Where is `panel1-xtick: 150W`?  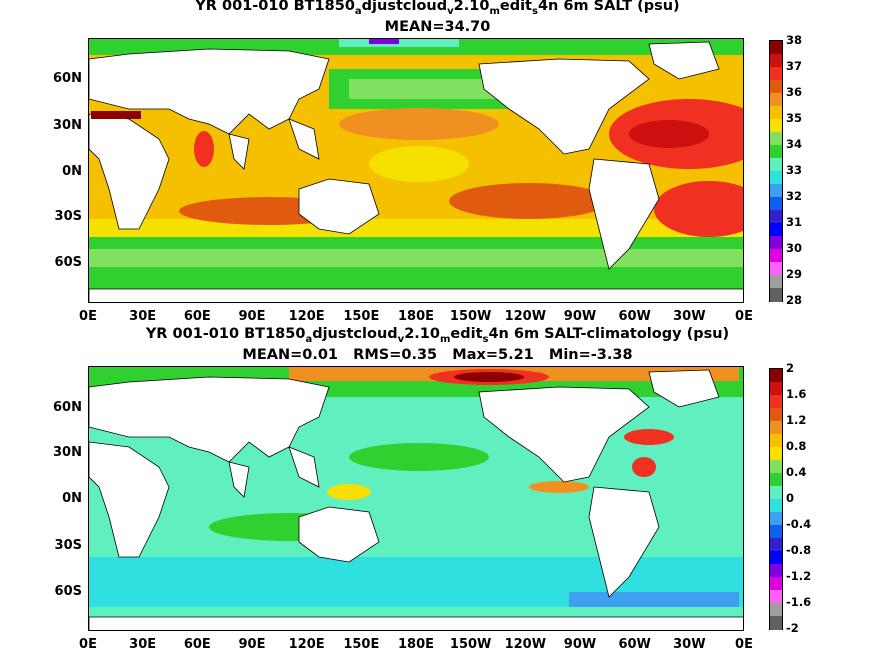
panel1-xtick: 150W is located at coordinates (470, 316).